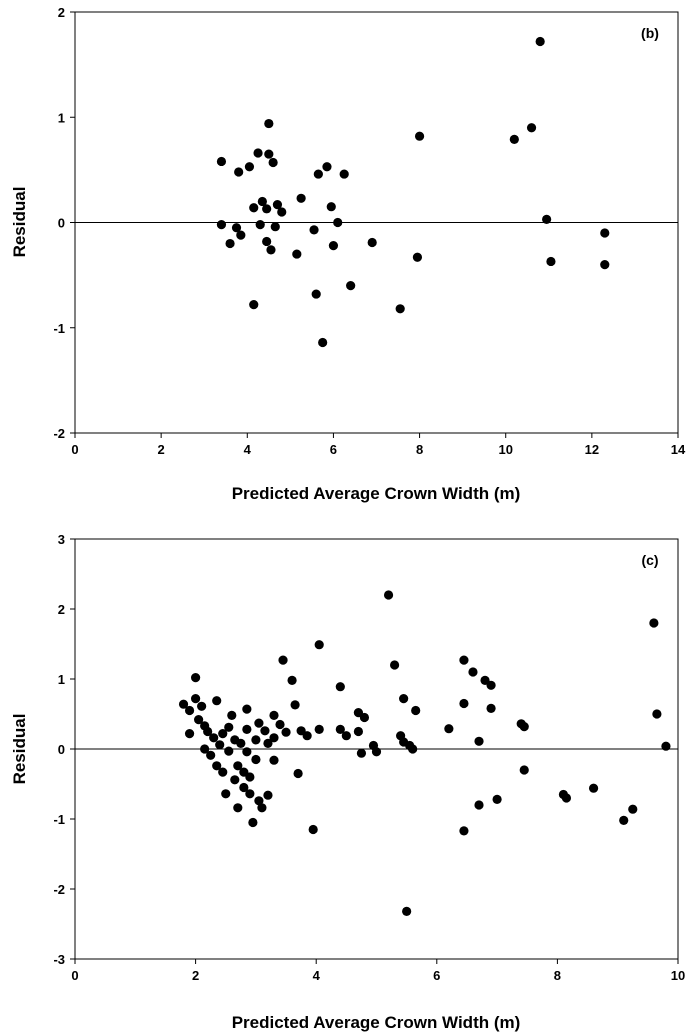 The height and width of the screenshot is (1036, 686). I want to click on panel-c-y-tick-label: -1, so click(59, 819).